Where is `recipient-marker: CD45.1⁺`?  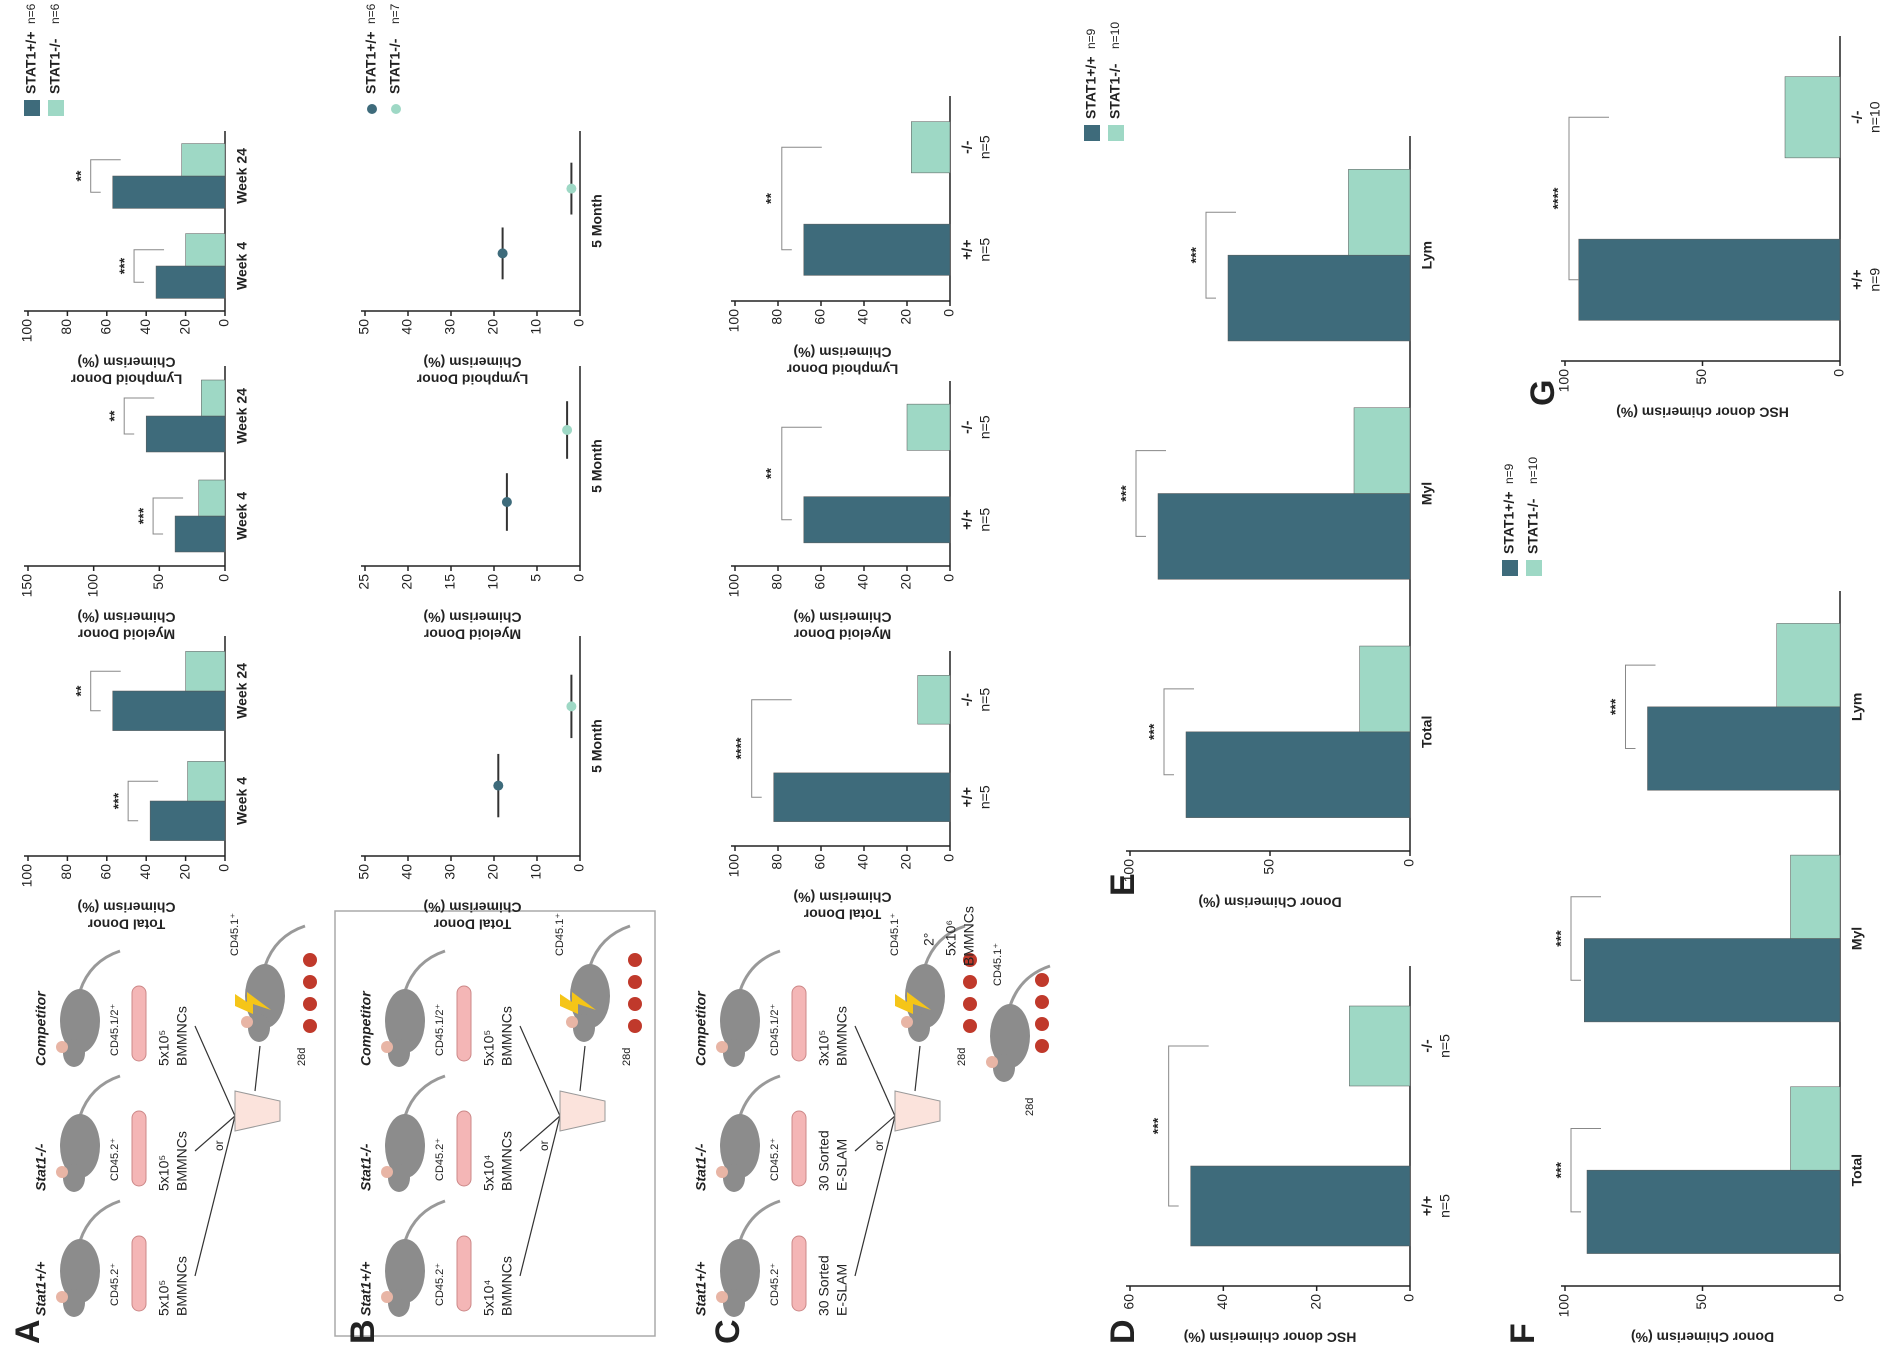 recipient-marker: CD45.1⁺ is located at coordinates (560, 934).